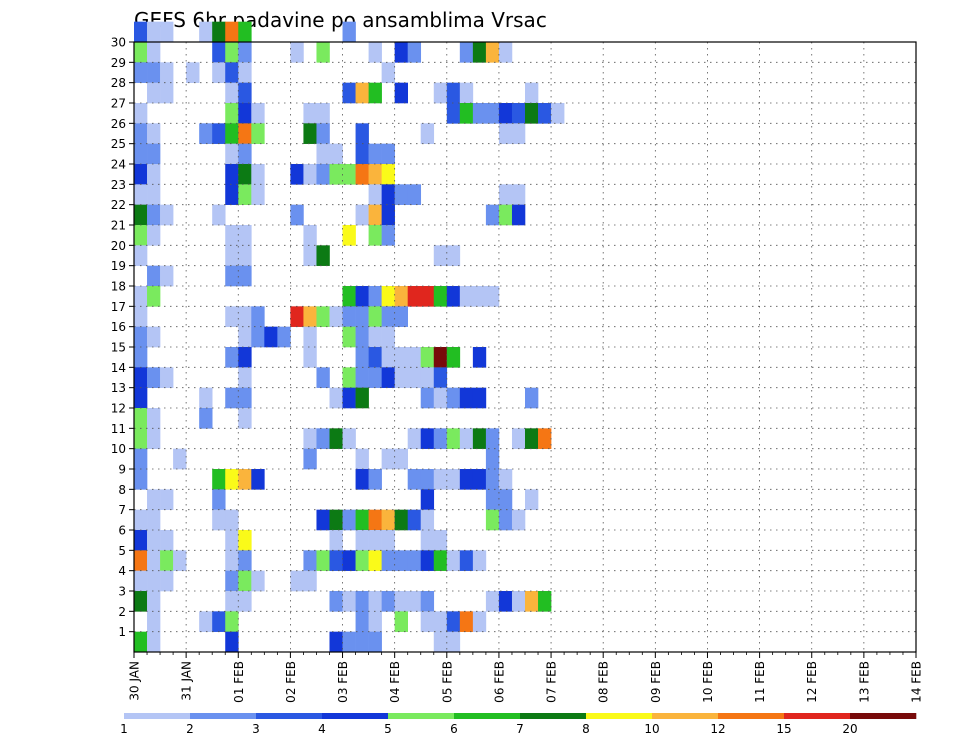  Describe the element at coordinates (812, 682) in the screenshot. I see `x-tick-label: 12 FEB` at that location.